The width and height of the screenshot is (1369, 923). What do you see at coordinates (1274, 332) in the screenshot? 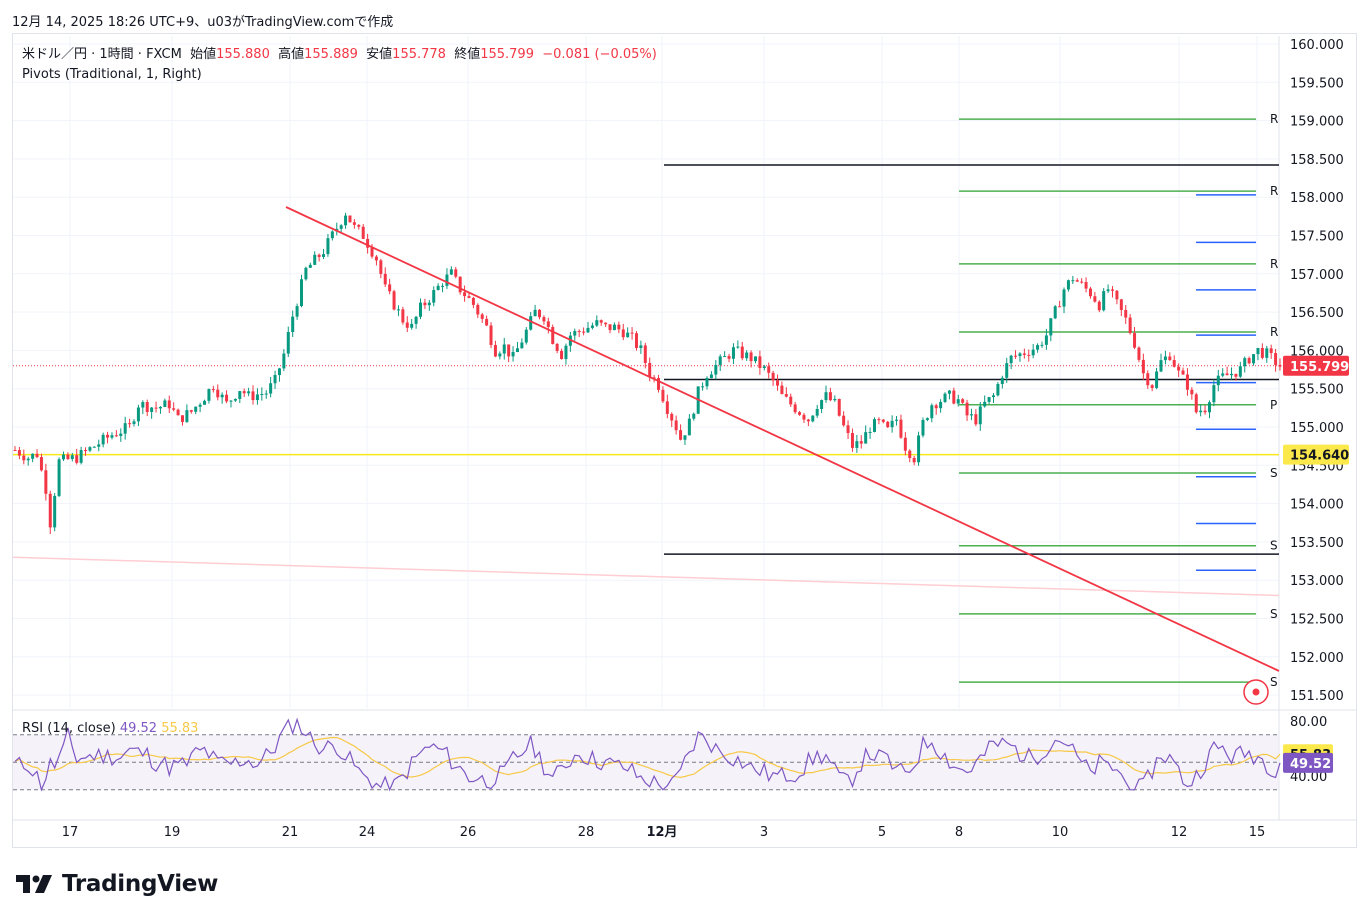
I see `pivot-level-label: R` at bounding box center [1274, 332].